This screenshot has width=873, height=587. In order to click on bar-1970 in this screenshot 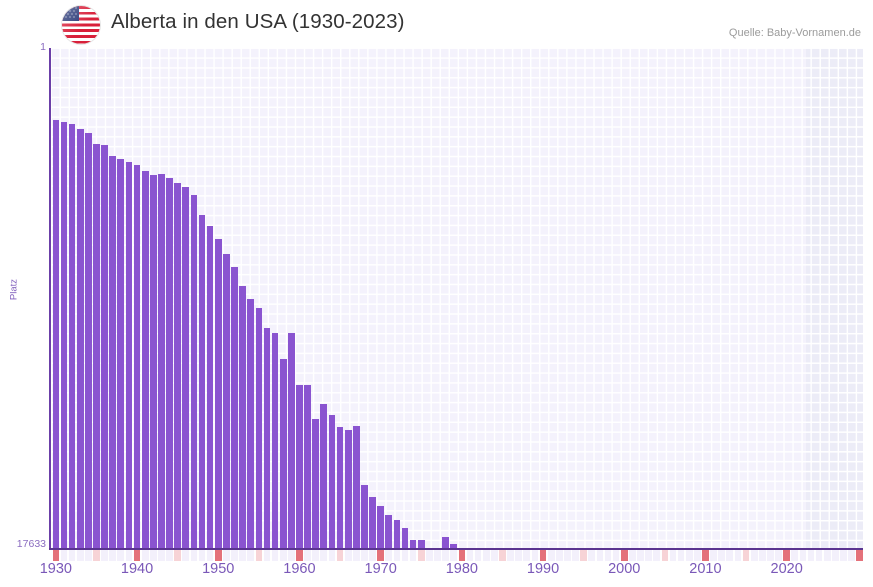, I will do `click(380, 527)`.